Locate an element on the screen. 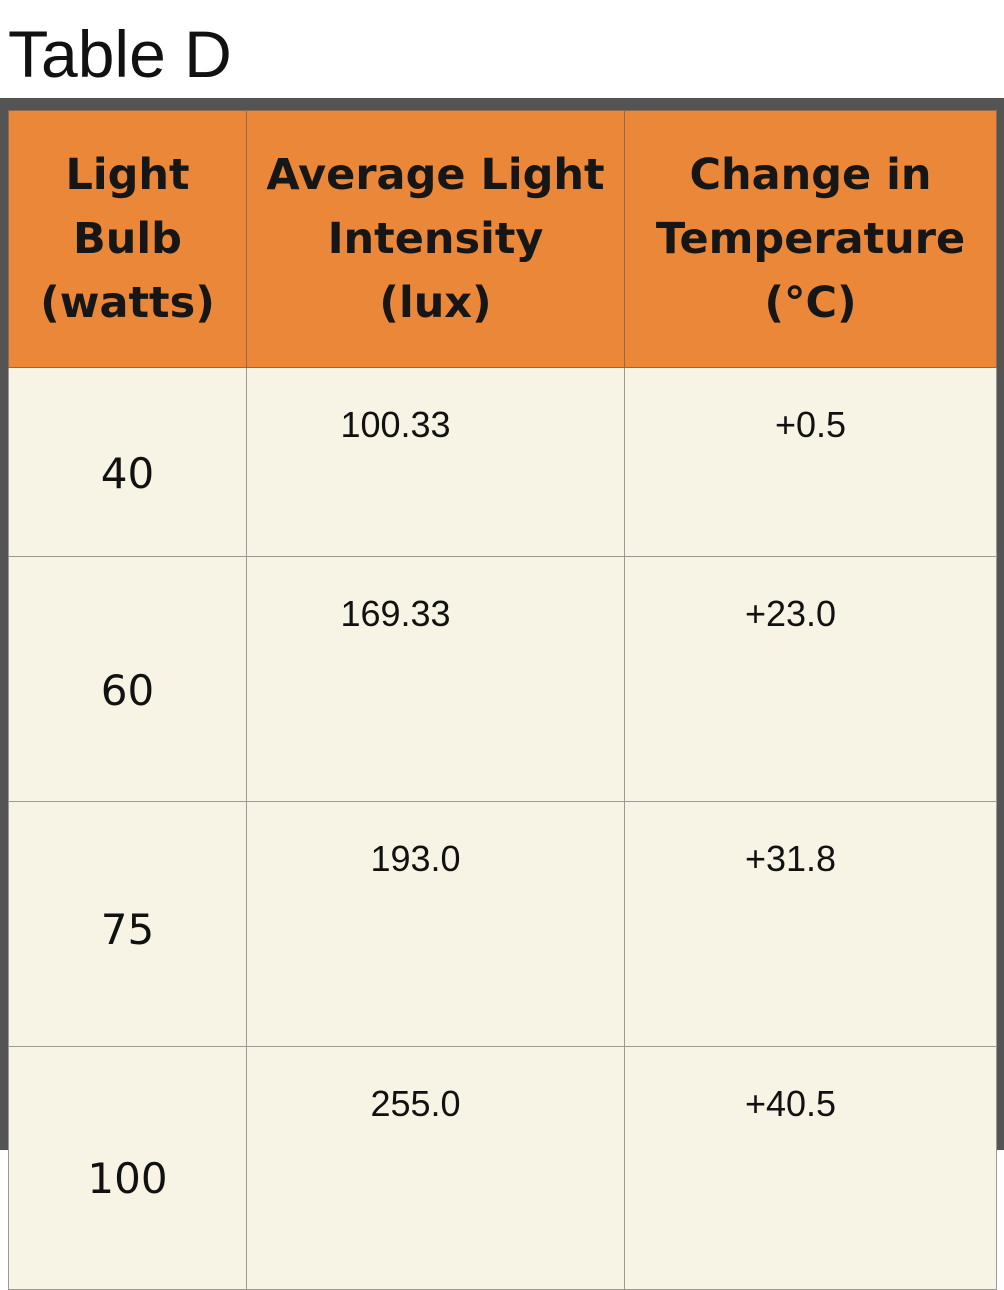 This screenshot has width=1004, height=1290. cell-temperature-change: +23.0 is located at coordinates (810, 679).